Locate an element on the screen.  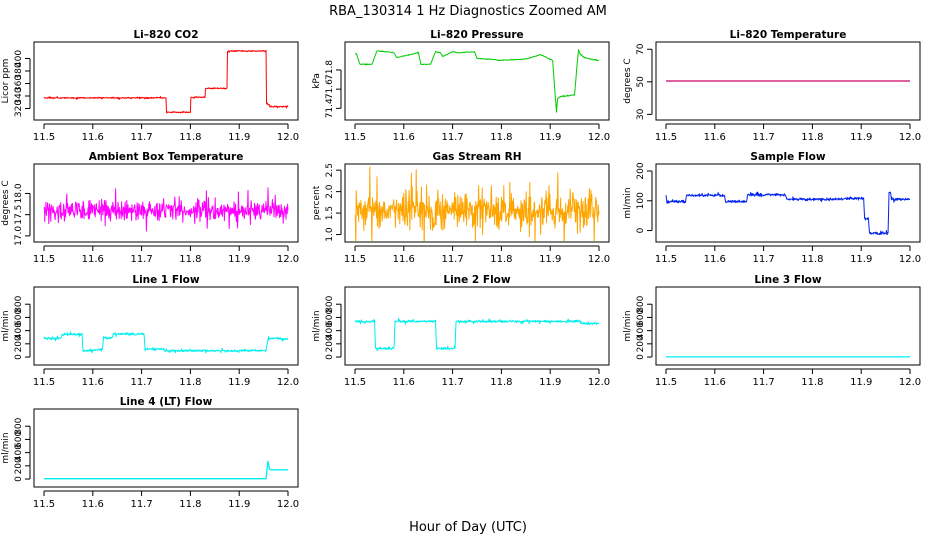
panel-title: Li–820 Pressure is located at coordinates (476, 35).